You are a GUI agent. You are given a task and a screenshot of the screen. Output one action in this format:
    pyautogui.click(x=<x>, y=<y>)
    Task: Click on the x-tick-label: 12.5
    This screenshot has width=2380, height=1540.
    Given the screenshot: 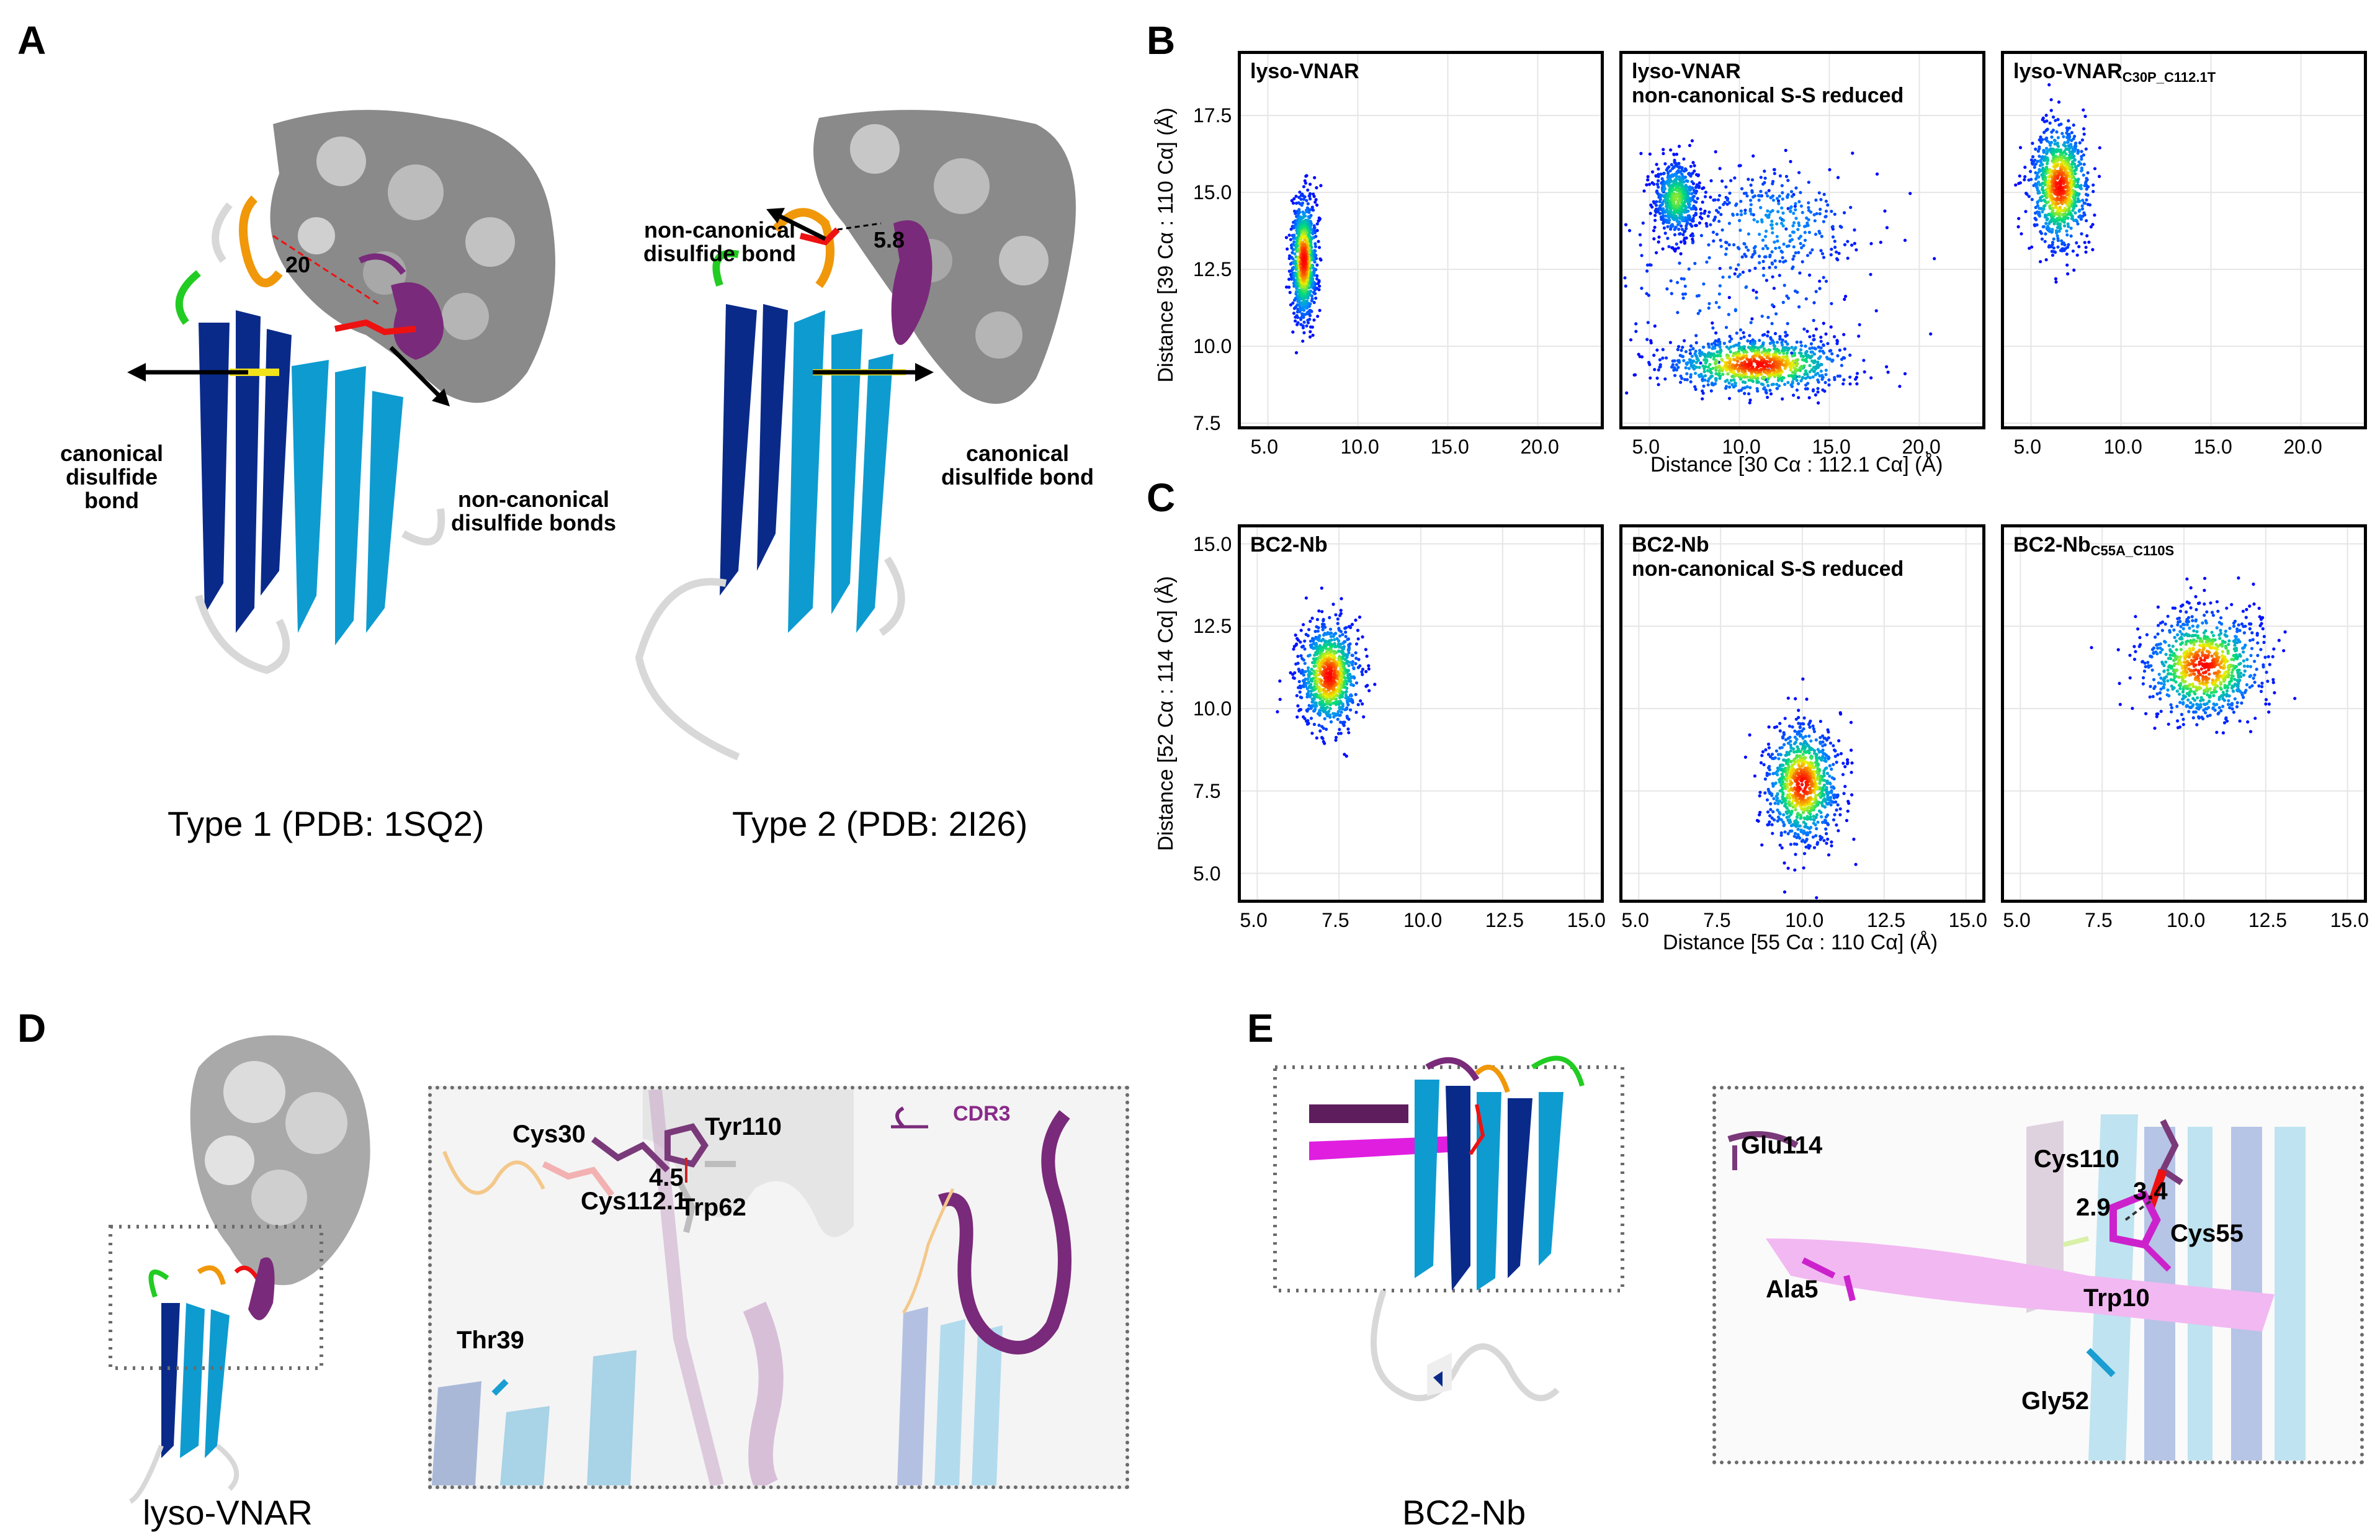 What is the action you would take?
    pyautogui.click(x=1504, y=920)
    